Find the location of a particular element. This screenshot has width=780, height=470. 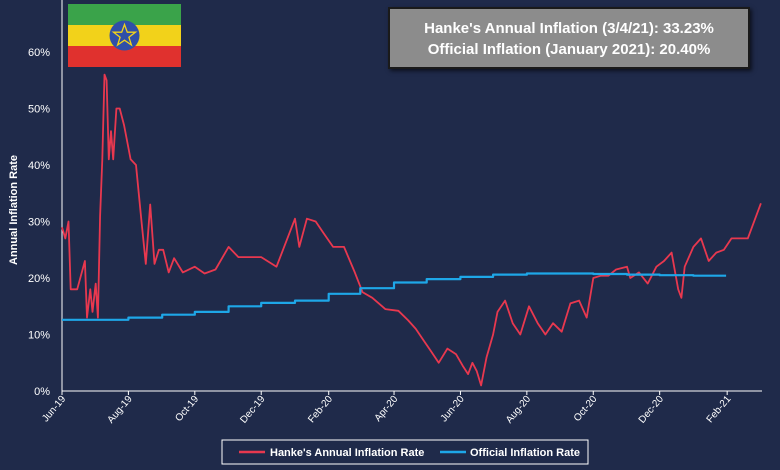

x-tick-label: Aug-19 is located at coordinates (120, 410).